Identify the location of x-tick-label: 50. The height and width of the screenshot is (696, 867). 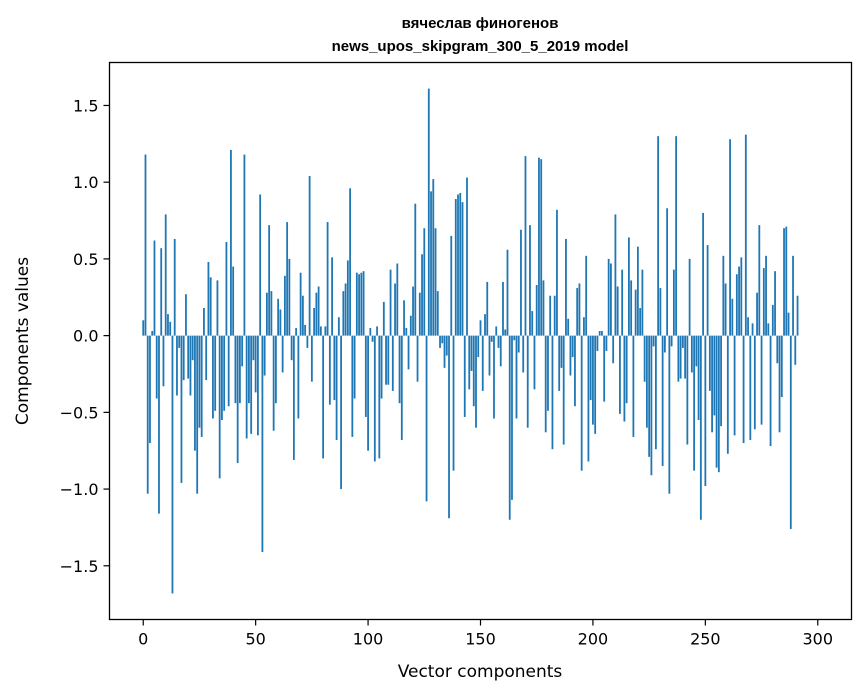
(255, 639).